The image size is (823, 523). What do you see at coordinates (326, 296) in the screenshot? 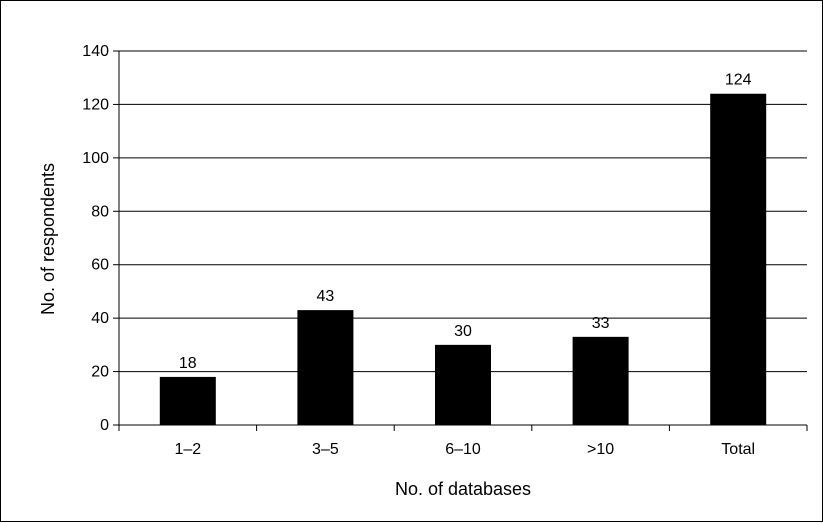
I see `data-label: 43` at bounding box center [326, 296].